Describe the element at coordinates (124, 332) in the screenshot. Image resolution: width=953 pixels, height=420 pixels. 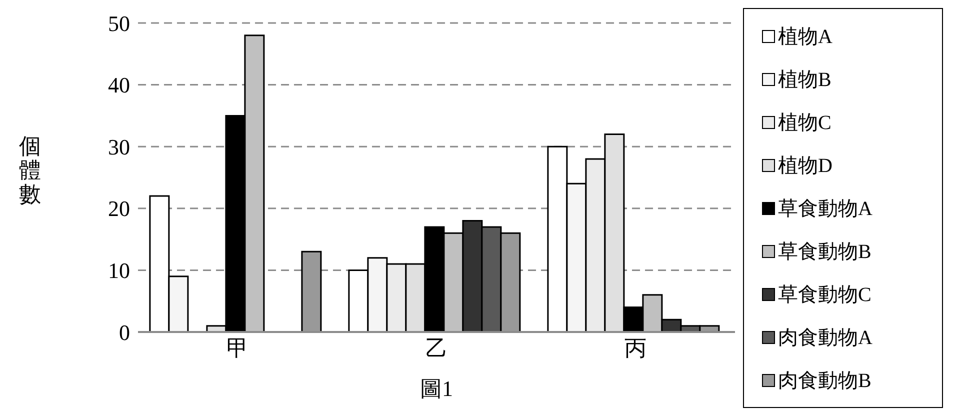
I see `y-tick-label: 0` at that location.